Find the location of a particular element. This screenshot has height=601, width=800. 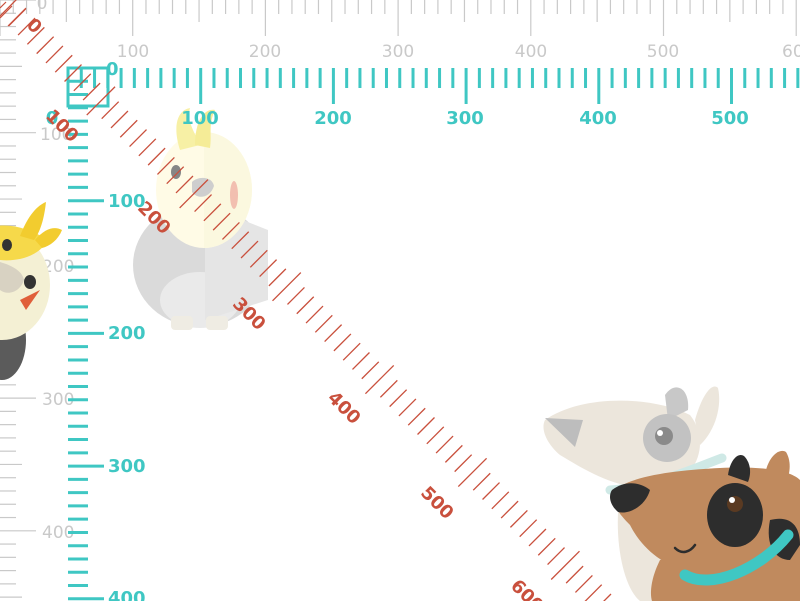

teal-label-h-500: 500 is located at coordinates (730, 118).